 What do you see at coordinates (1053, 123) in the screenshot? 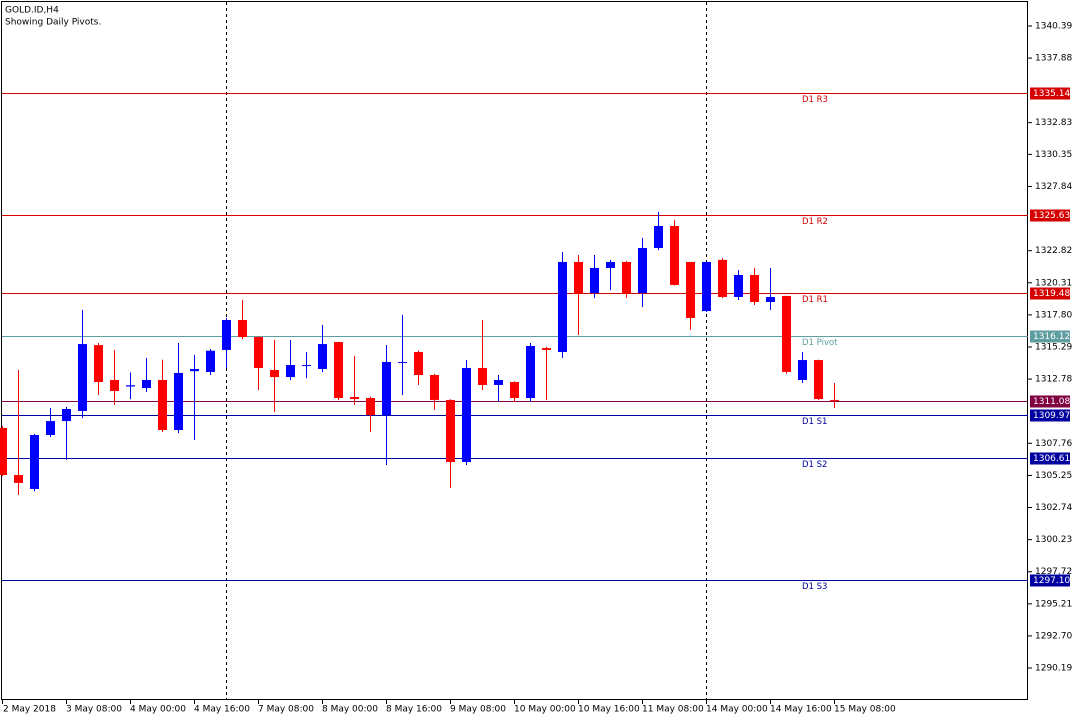
I see `y-tick-label: 1332.83` at bounding box center [1053, 123].